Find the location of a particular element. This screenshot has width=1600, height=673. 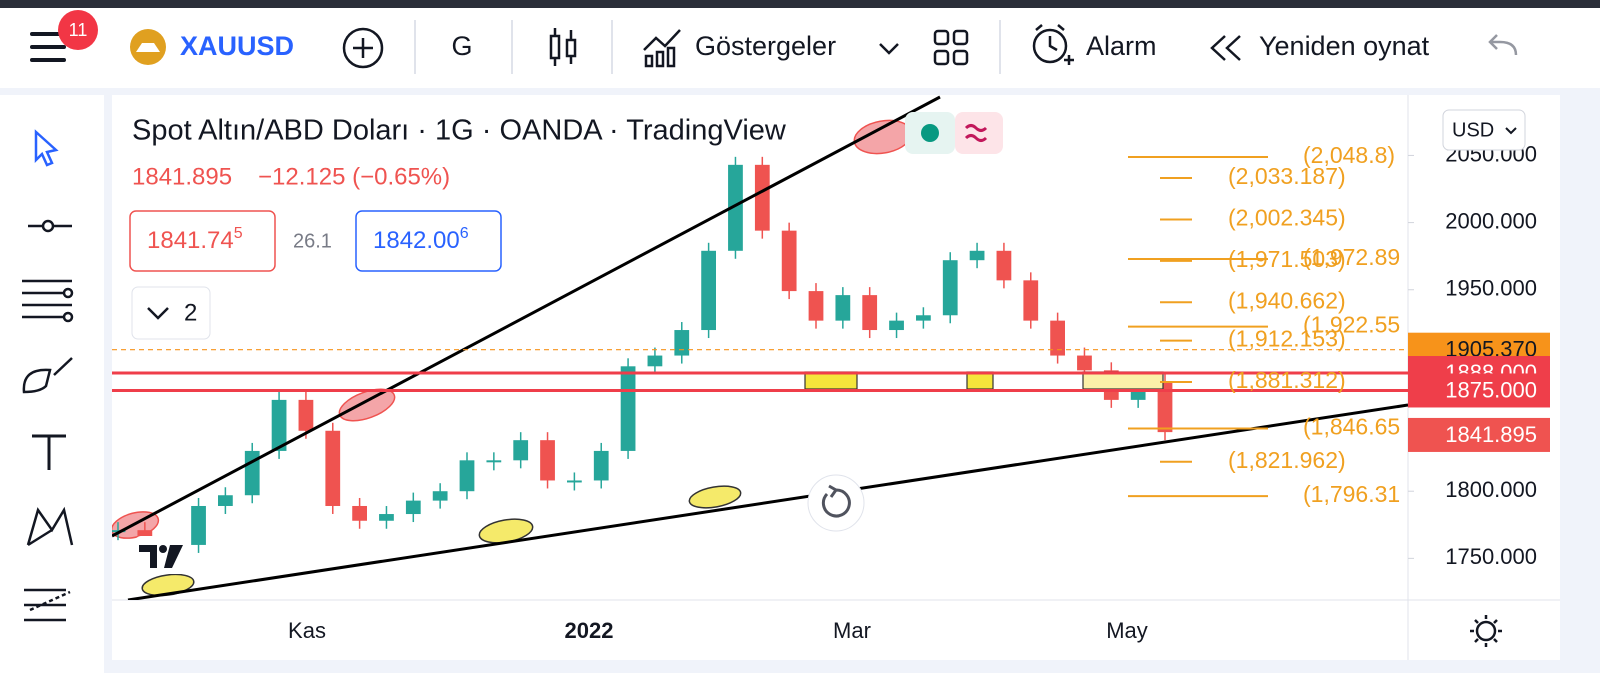

sell-price: 1841.745 is located at coordinates (195, 239).